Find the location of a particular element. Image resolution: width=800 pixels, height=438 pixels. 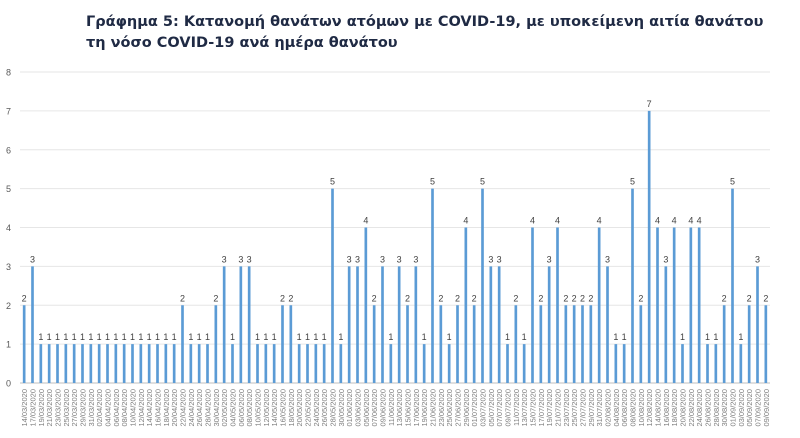

x-tick-label: 29/03/2020 is located at coordinates (83, 408).